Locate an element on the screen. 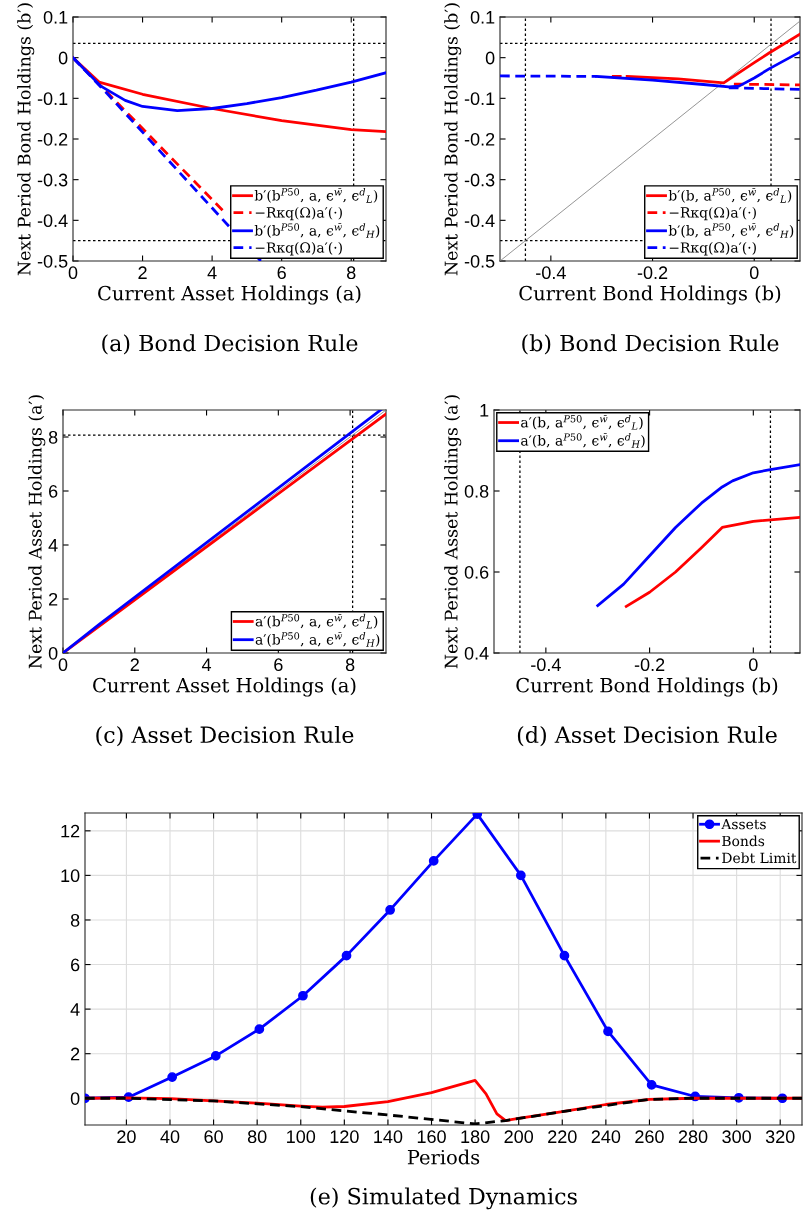 This screenshot has height=1221, width=807. x-tick-label: 140 is located at coordinates (388, 1137).